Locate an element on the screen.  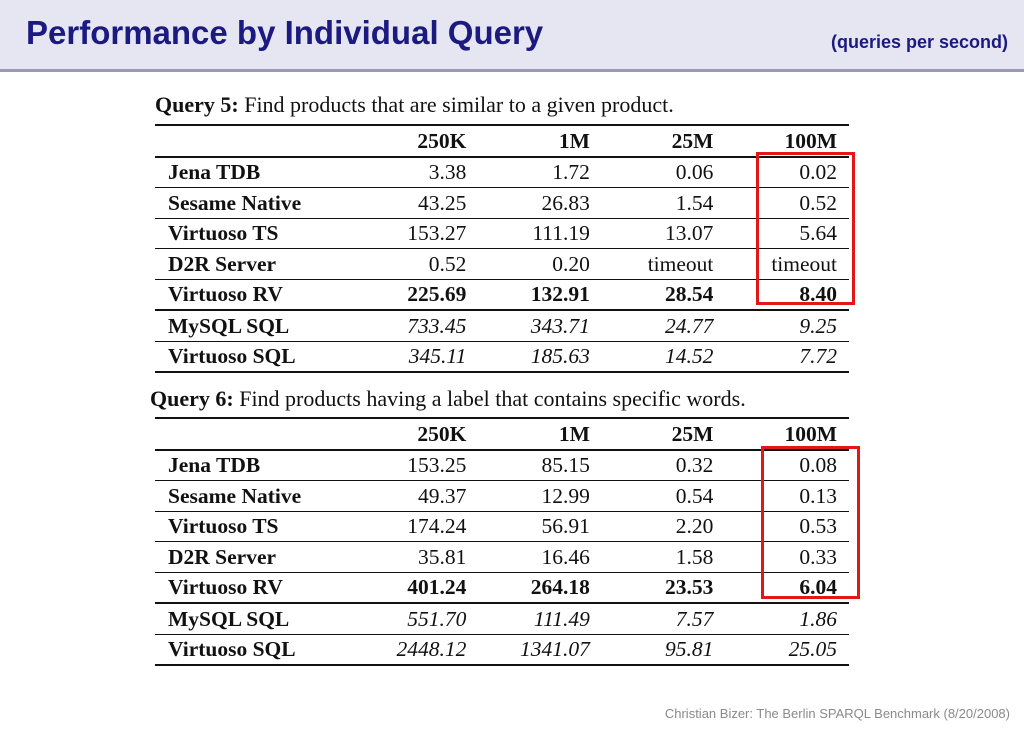
value-cell: 56.91 is located at coordinates (528, 526).